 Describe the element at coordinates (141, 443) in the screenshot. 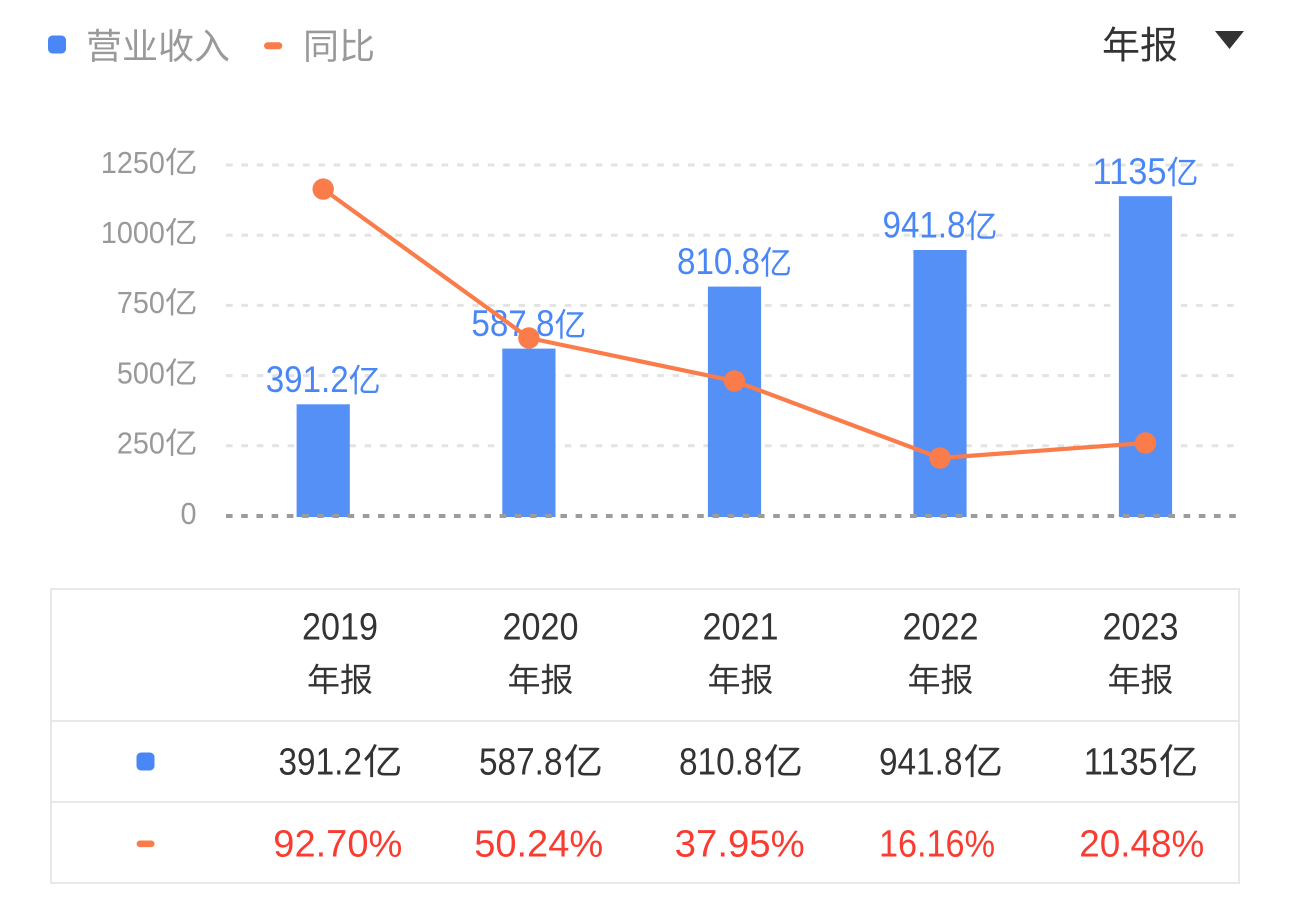

I see `svg-text: 250` at that location.